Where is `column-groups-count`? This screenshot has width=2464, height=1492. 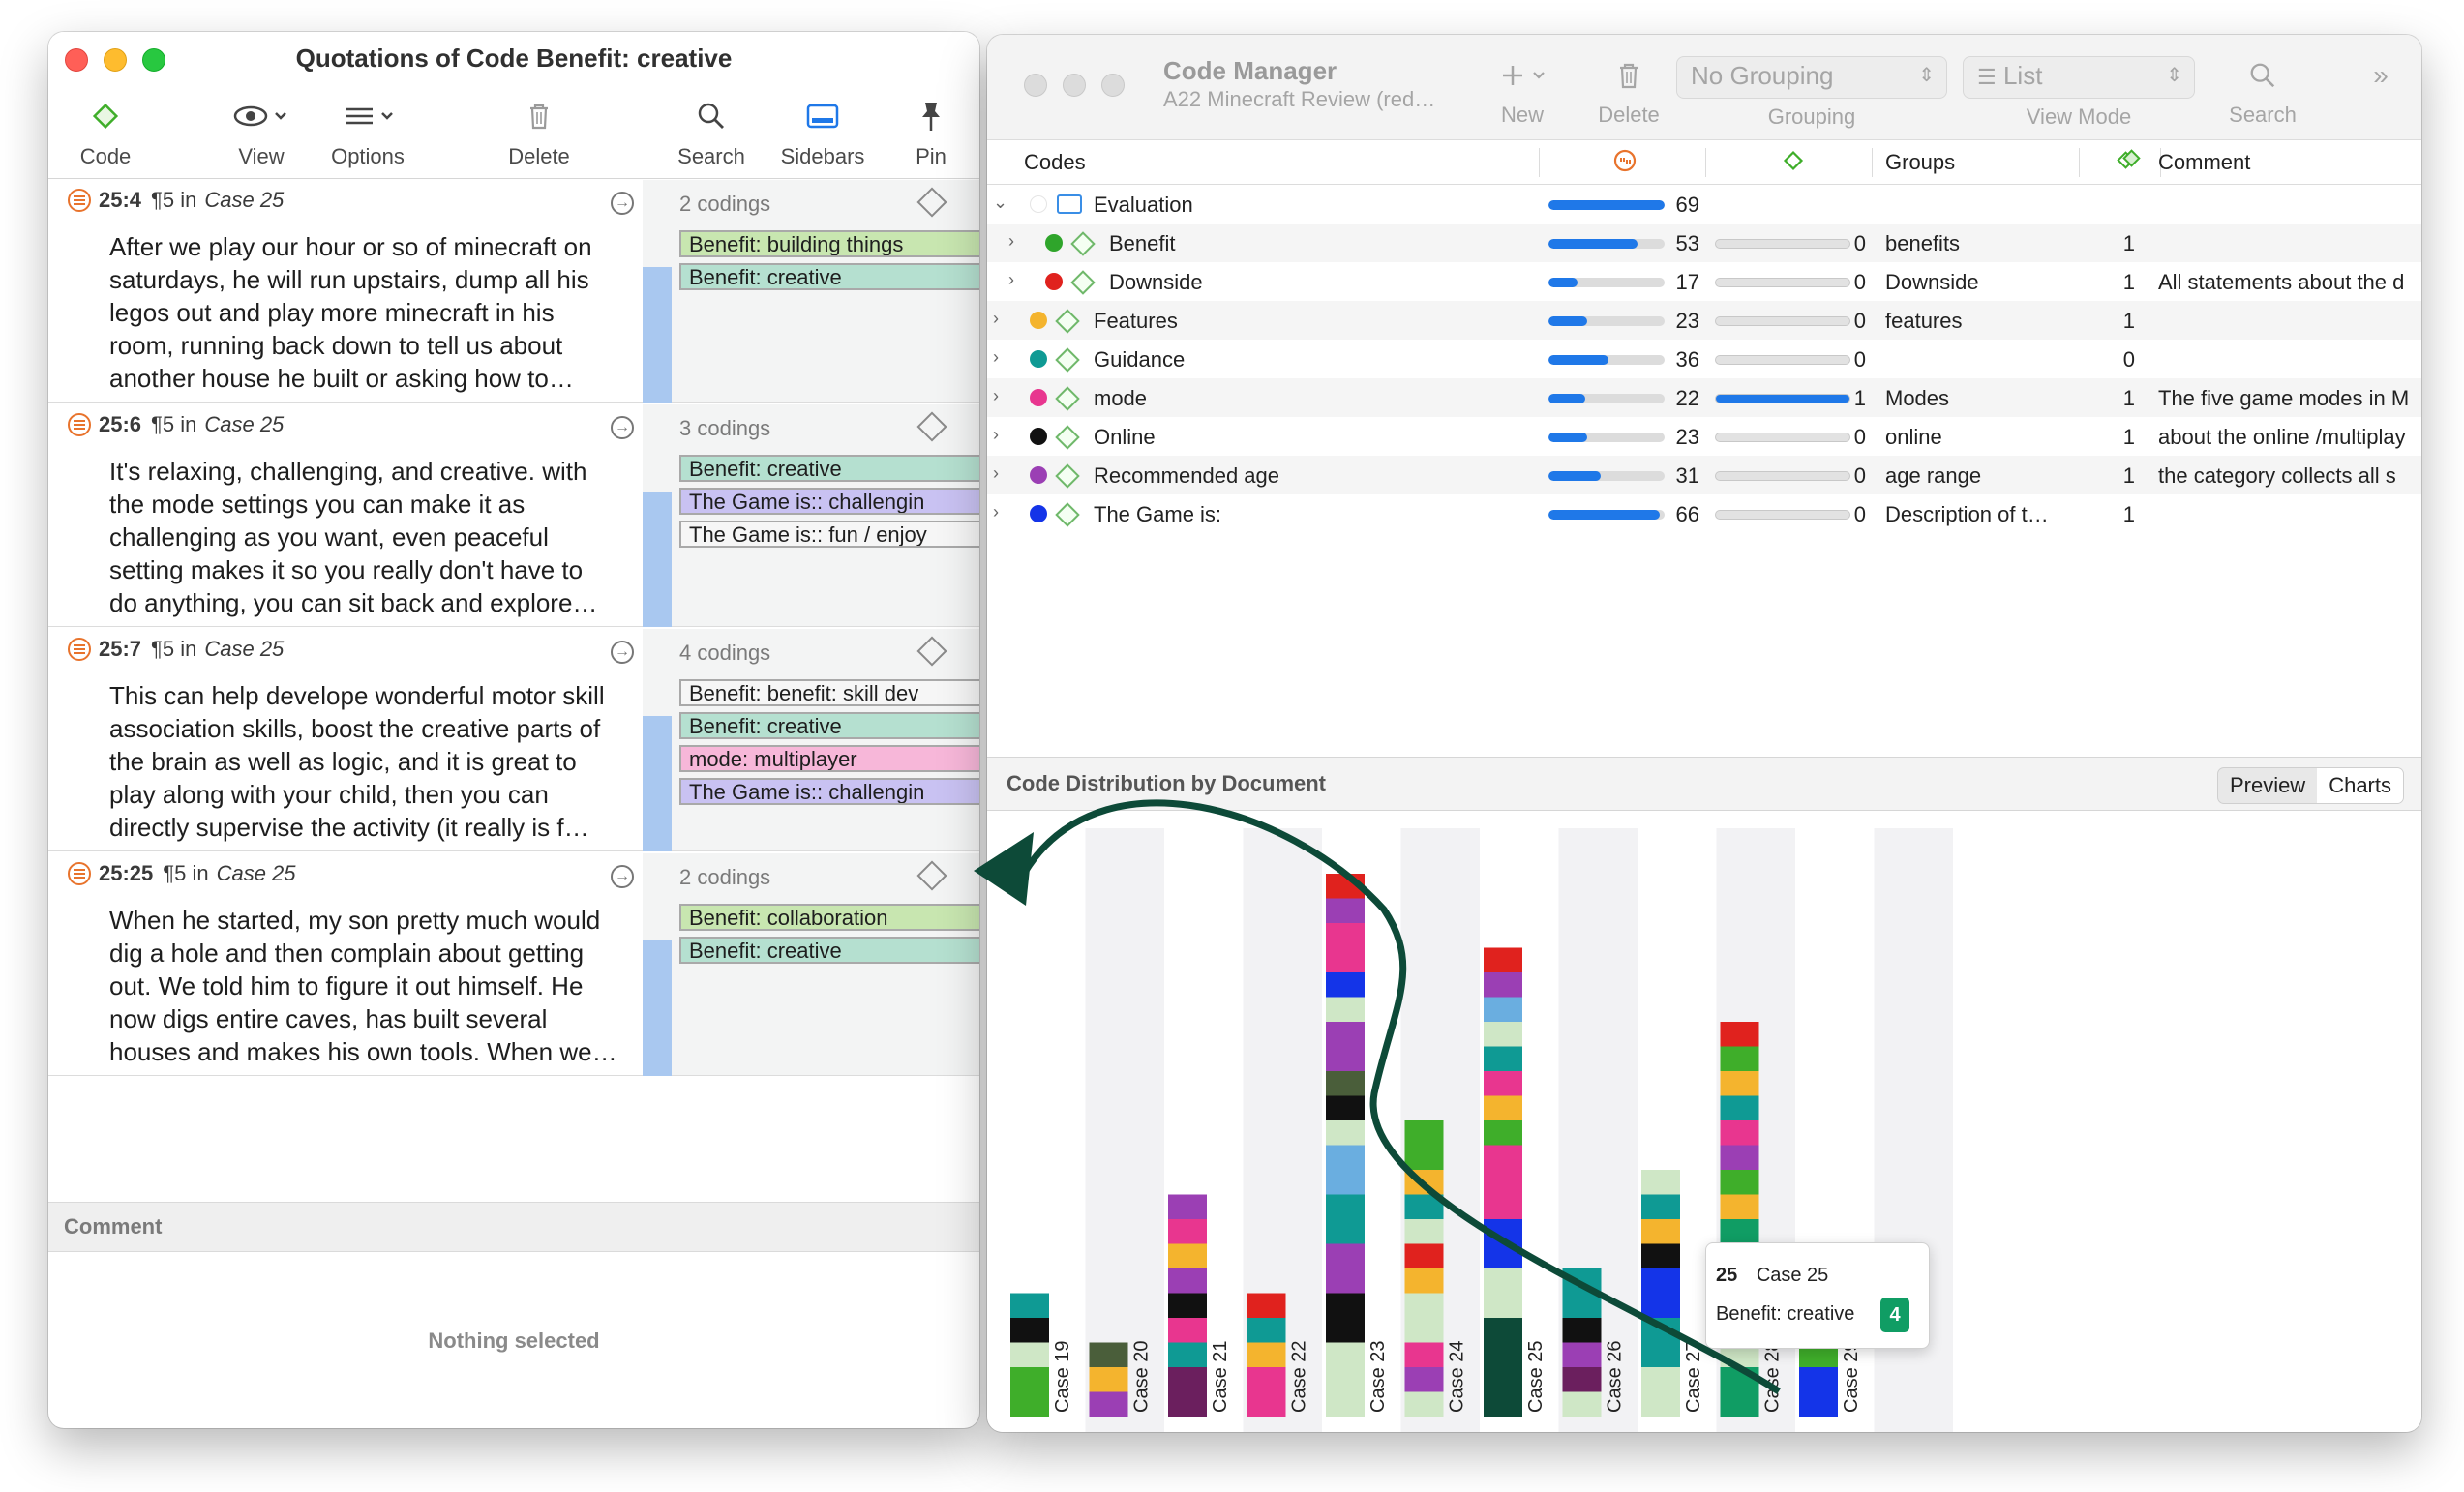 column-groups-count is located at coordinates (2129, 163).